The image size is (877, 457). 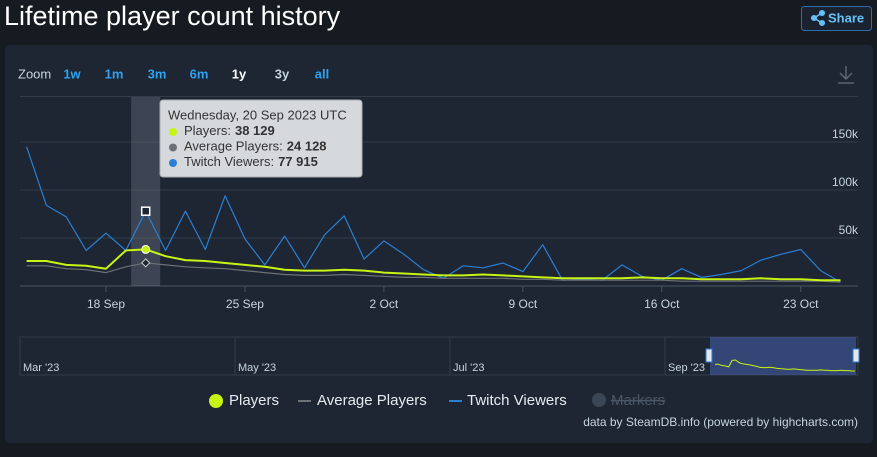 I want to click on zoom-button: all, so click(x=322, y=73).